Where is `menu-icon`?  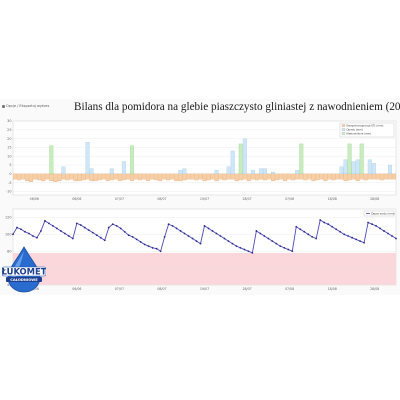 menu-icon is located at coordinates (3, 106).